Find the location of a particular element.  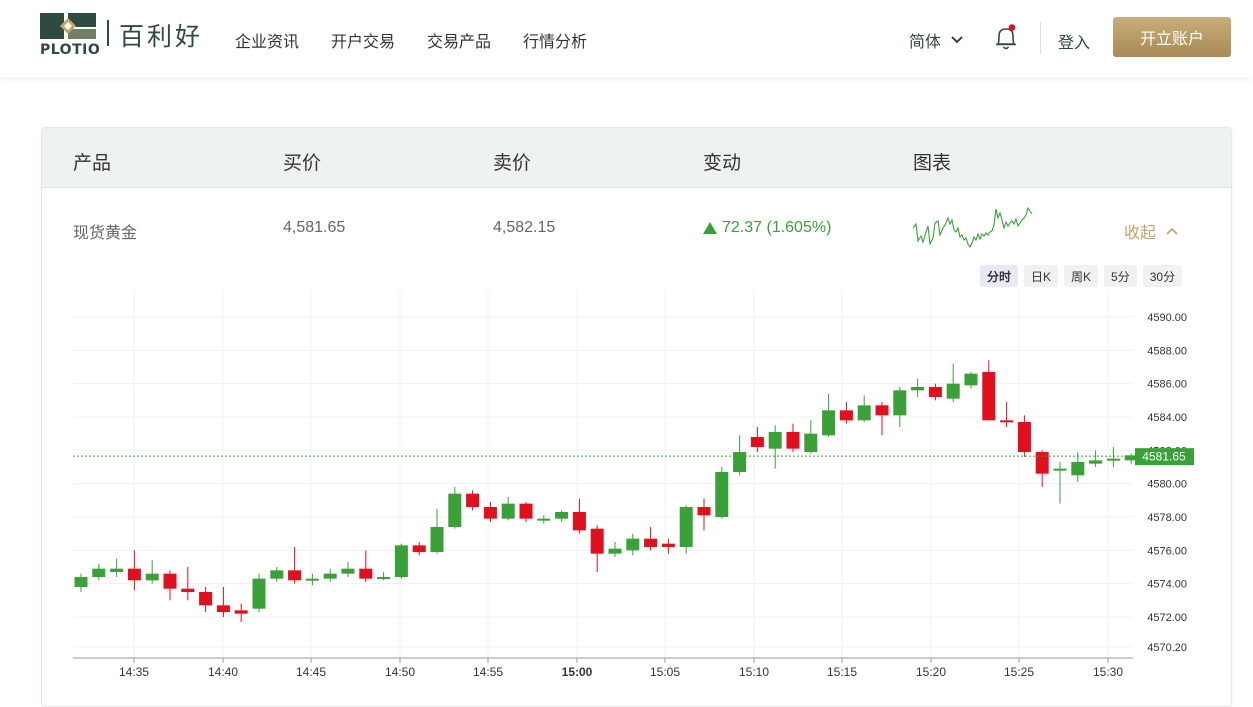

sparkline-chart is located at coordinates (973, 227).